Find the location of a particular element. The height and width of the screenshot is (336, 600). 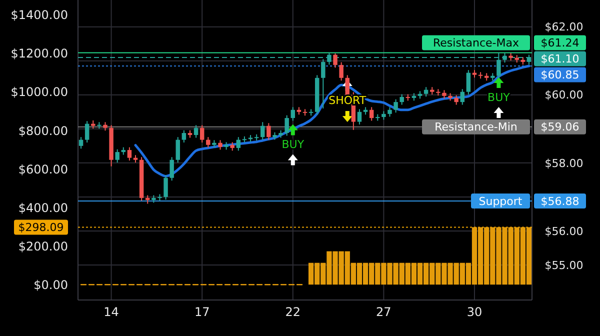

y2-tick-label: $58.00 is located at coordinates (564, 163).